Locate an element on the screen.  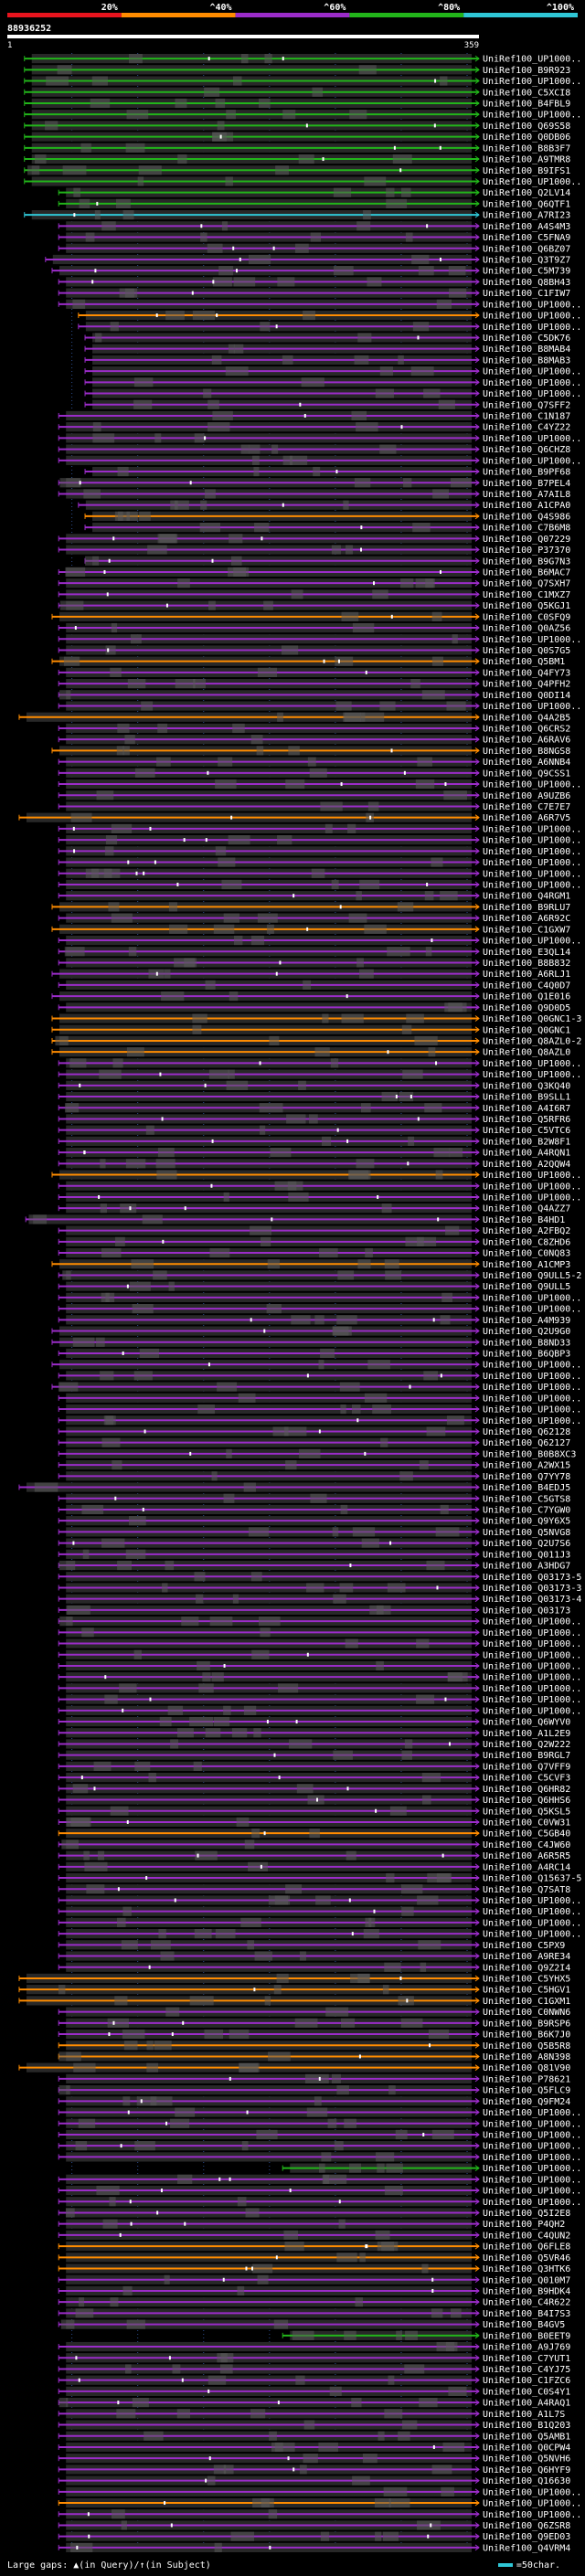
hit-accession-label: UniRef100_A6R7V5 is located at coordinates (527, 818).